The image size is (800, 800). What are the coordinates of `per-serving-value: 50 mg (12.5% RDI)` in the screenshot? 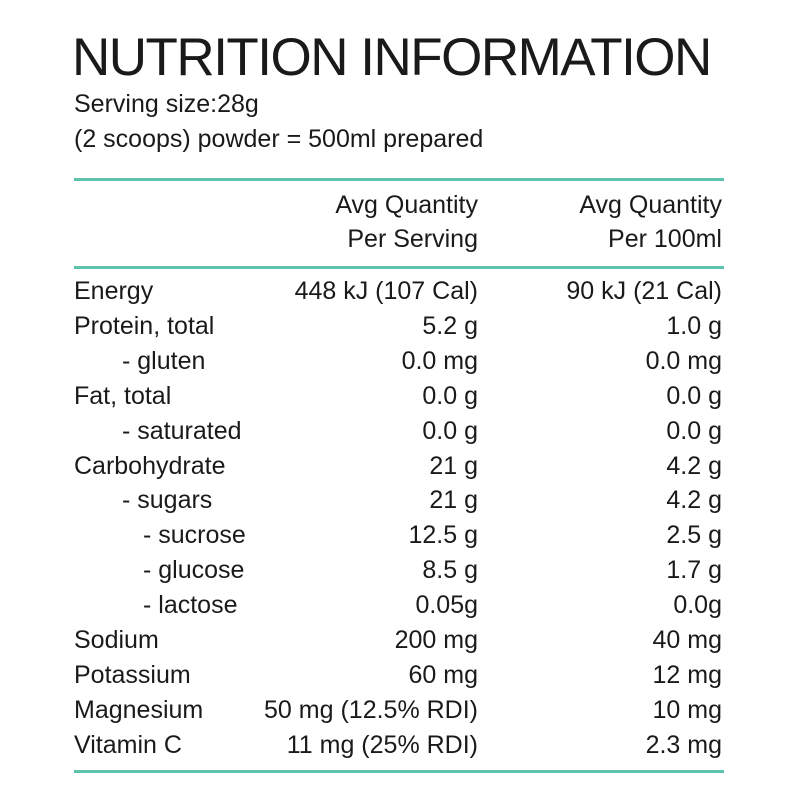 It's located at (371, 709).